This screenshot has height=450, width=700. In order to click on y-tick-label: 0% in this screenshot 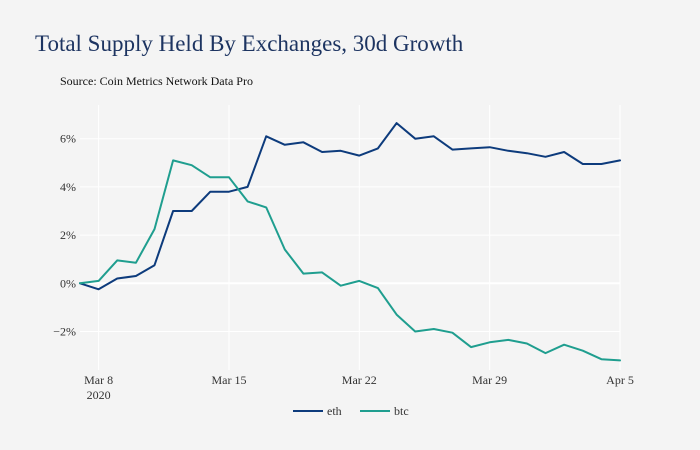, I will do `click(68, 283)`.